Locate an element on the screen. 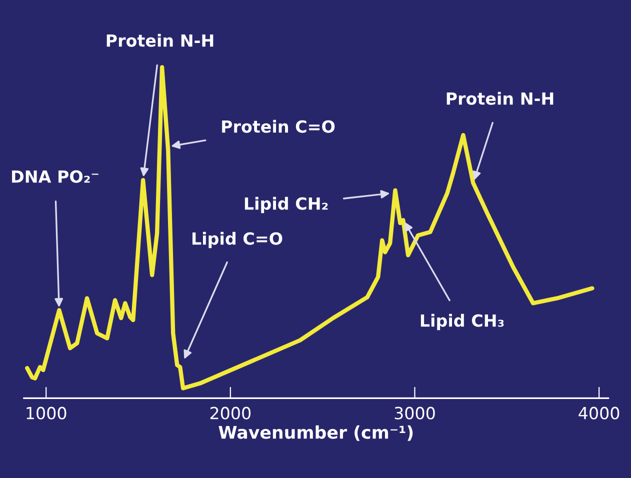  annotation: DNA PO₂⁻ is located at coordinates (55, 176).